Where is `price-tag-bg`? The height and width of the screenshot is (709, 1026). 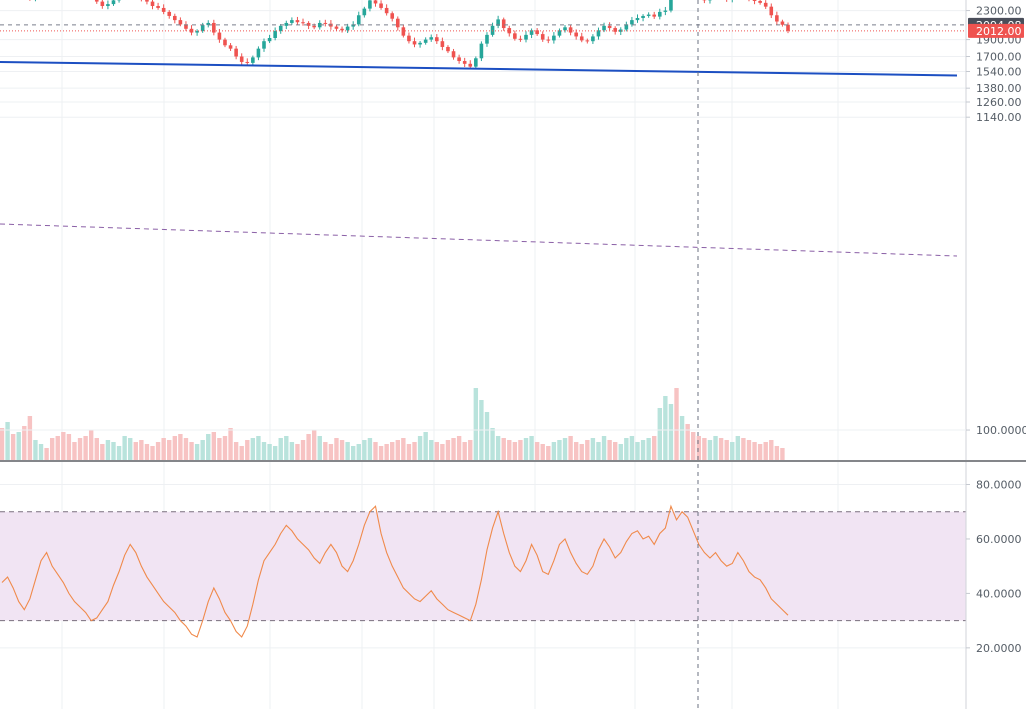 price-tag-bg is located at coordinates (996, 30).